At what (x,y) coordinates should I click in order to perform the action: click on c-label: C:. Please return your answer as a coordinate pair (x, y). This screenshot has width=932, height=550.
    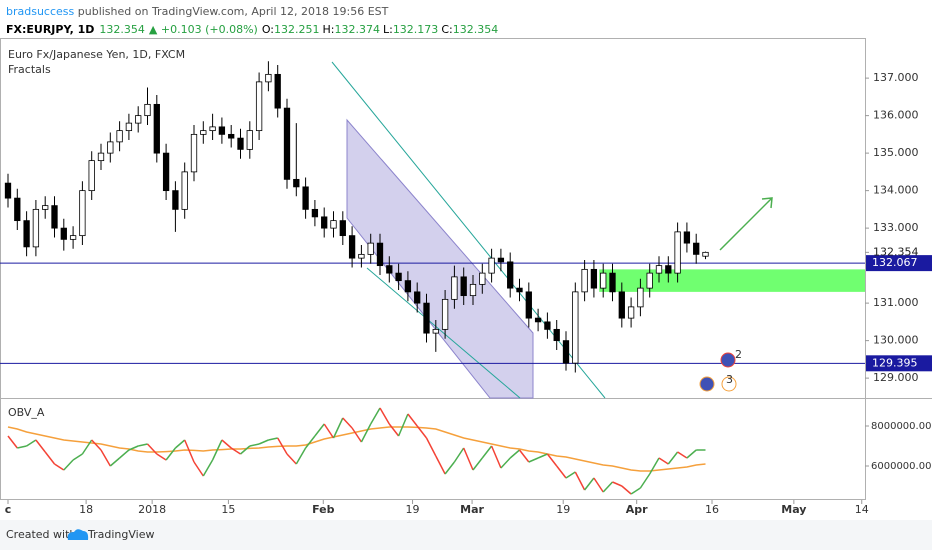
    Looking at the image, I should click on (446, 29).